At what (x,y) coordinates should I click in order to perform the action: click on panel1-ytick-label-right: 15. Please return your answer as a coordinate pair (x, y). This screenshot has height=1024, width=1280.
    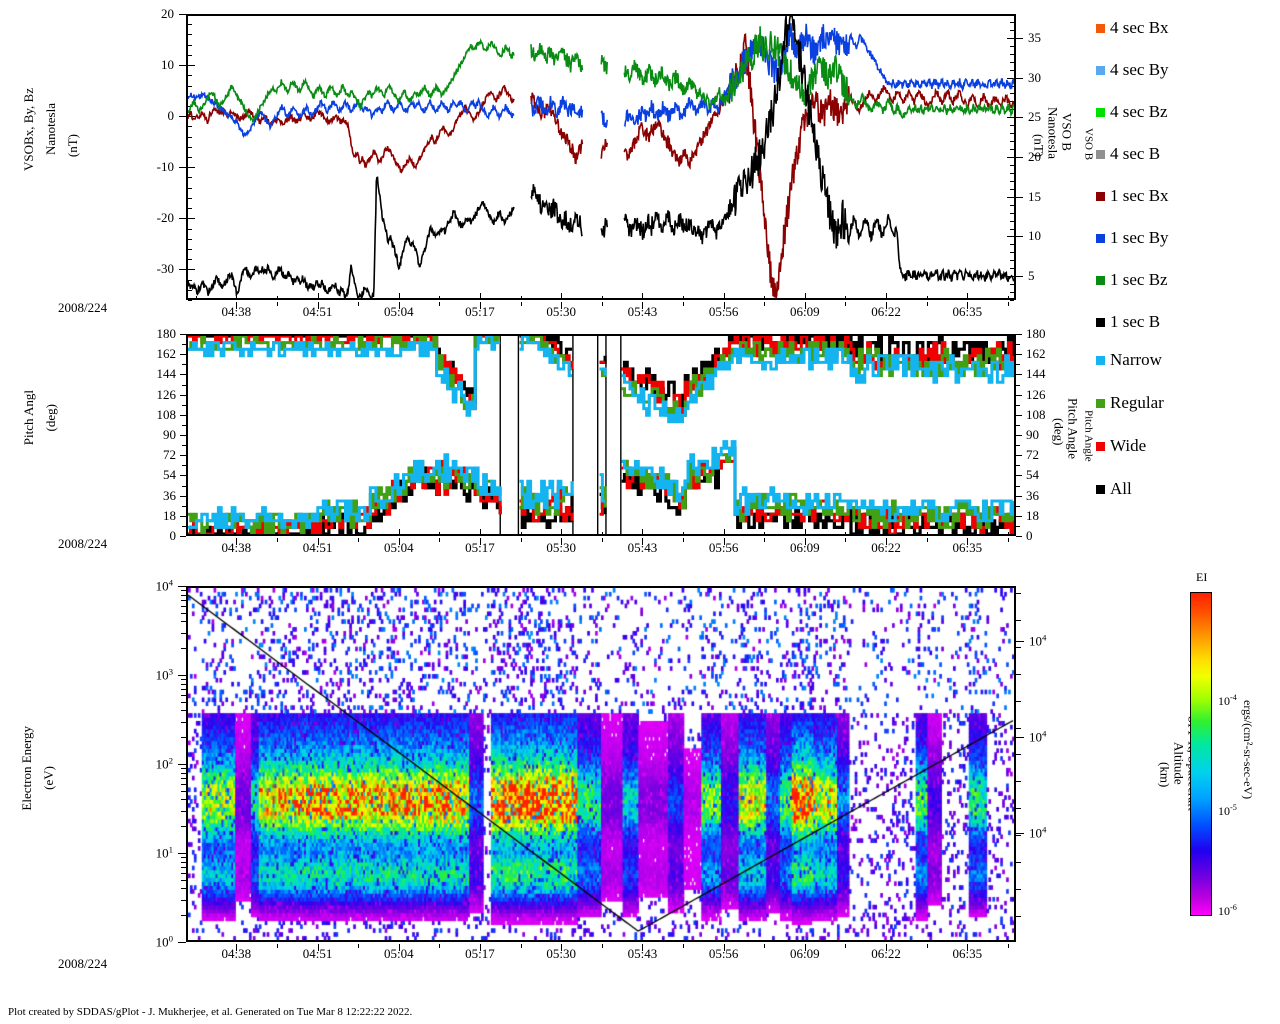
    Looking at the image, I should click on (1034, 196).